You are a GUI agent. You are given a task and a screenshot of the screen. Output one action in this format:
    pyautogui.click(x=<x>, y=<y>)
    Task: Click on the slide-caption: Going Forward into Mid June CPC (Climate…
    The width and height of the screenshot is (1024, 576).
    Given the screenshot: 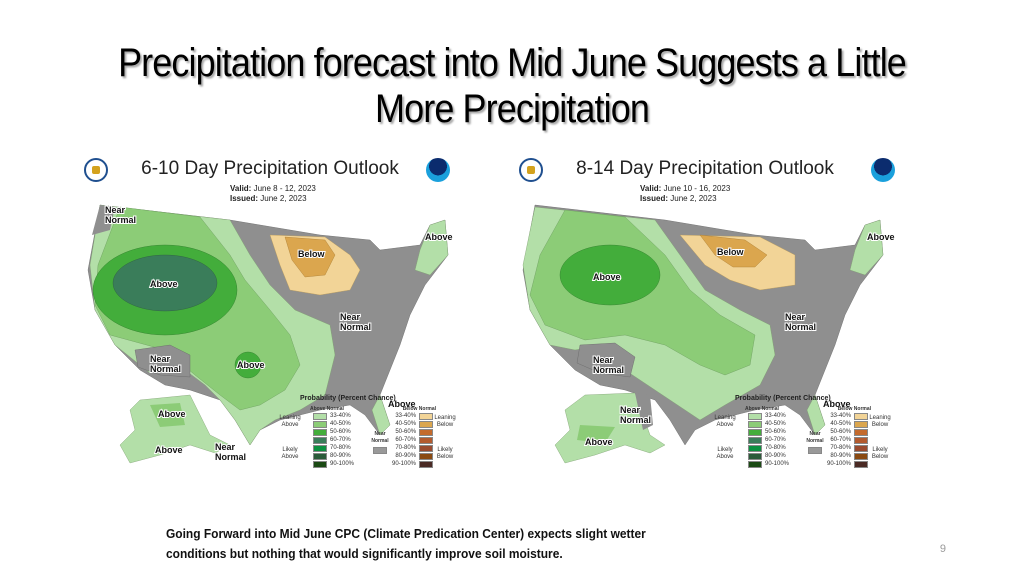 What is the action you would take?
    pyautogui.click(x=406, y=544)
    